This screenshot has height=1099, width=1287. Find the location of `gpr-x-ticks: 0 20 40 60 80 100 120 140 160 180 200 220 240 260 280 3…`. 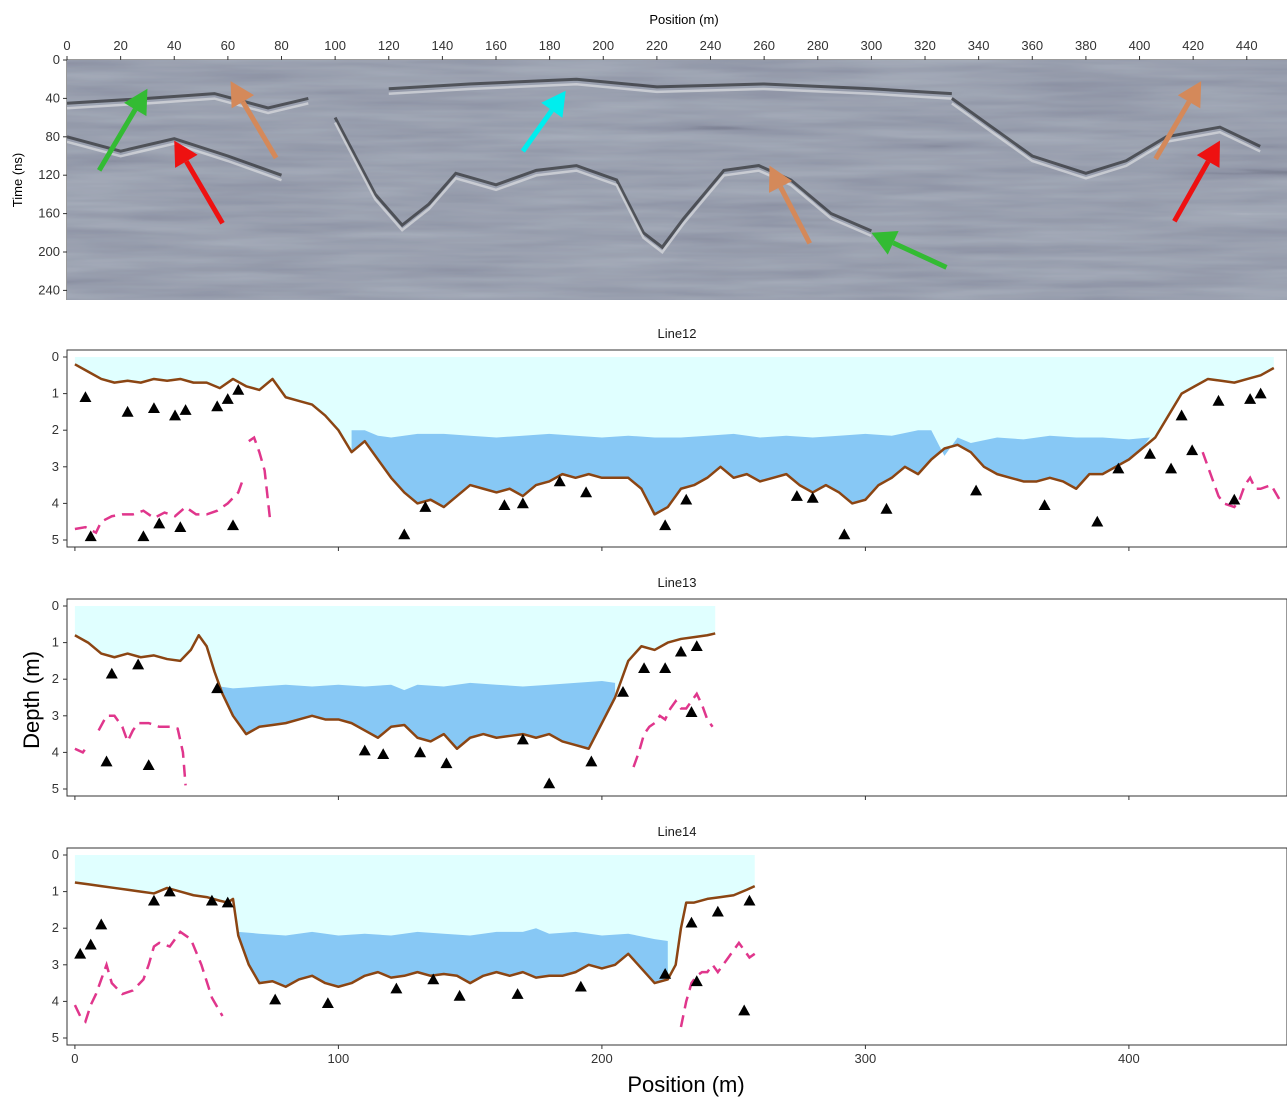

gpr-x-ticks: 0 20 40 60 80 100 120 140 160 180 200 220 240 260 280 3… is located at coordinates (675, 49).